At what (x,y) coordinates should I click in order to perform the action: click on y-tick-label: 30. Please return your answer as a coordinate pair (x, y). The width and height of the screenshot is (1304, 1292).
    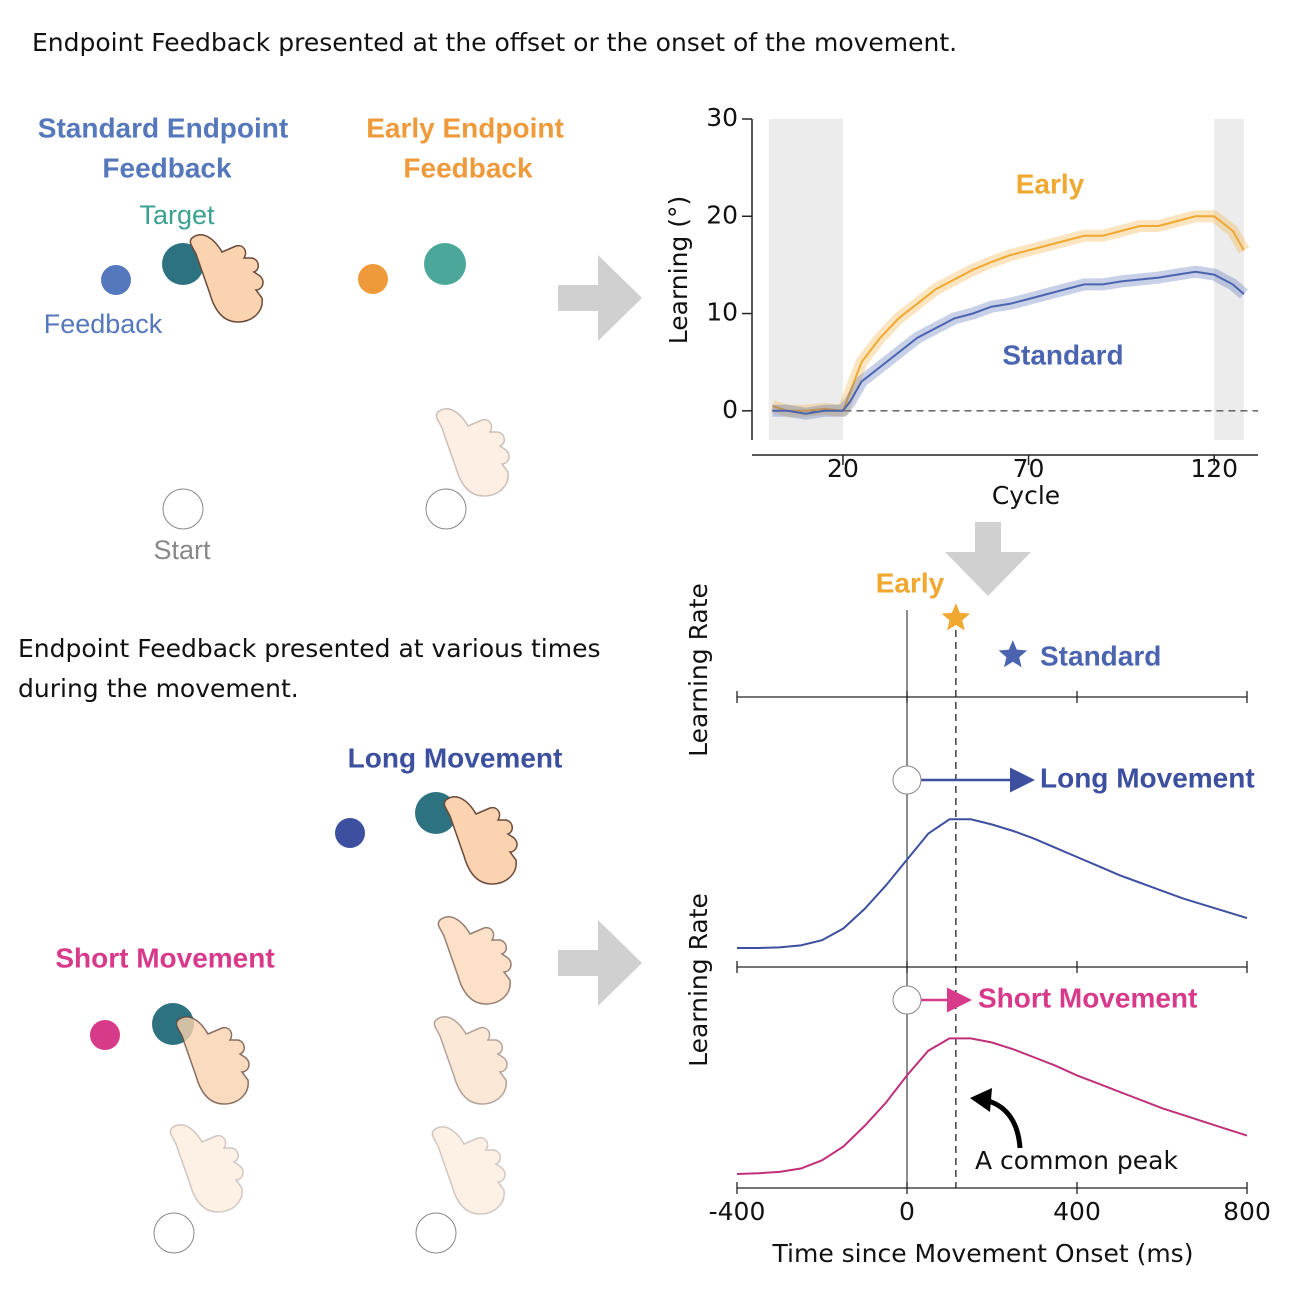
    Looking at the image, I should click on (722, 117).